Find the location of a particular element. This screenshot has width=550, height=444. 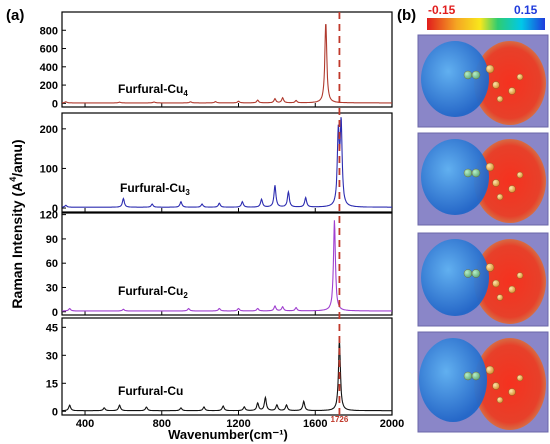

x-axis-label: Wavenumber(cm⁻¹) is located at coordinates (228, 434).